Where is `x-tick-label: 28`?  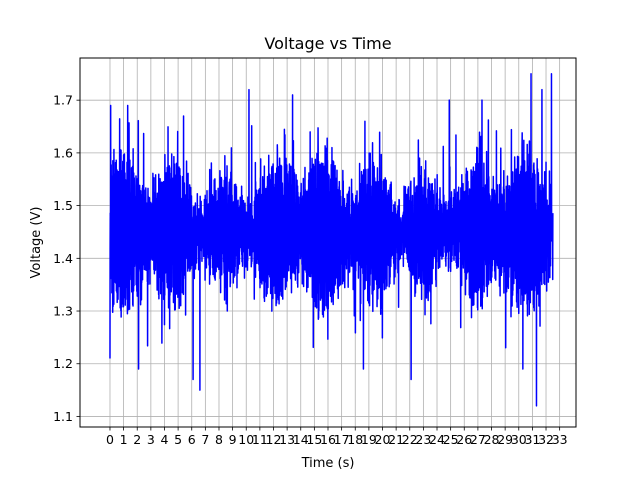
x-tick-label: 28 is located at coordinates (492, 439).